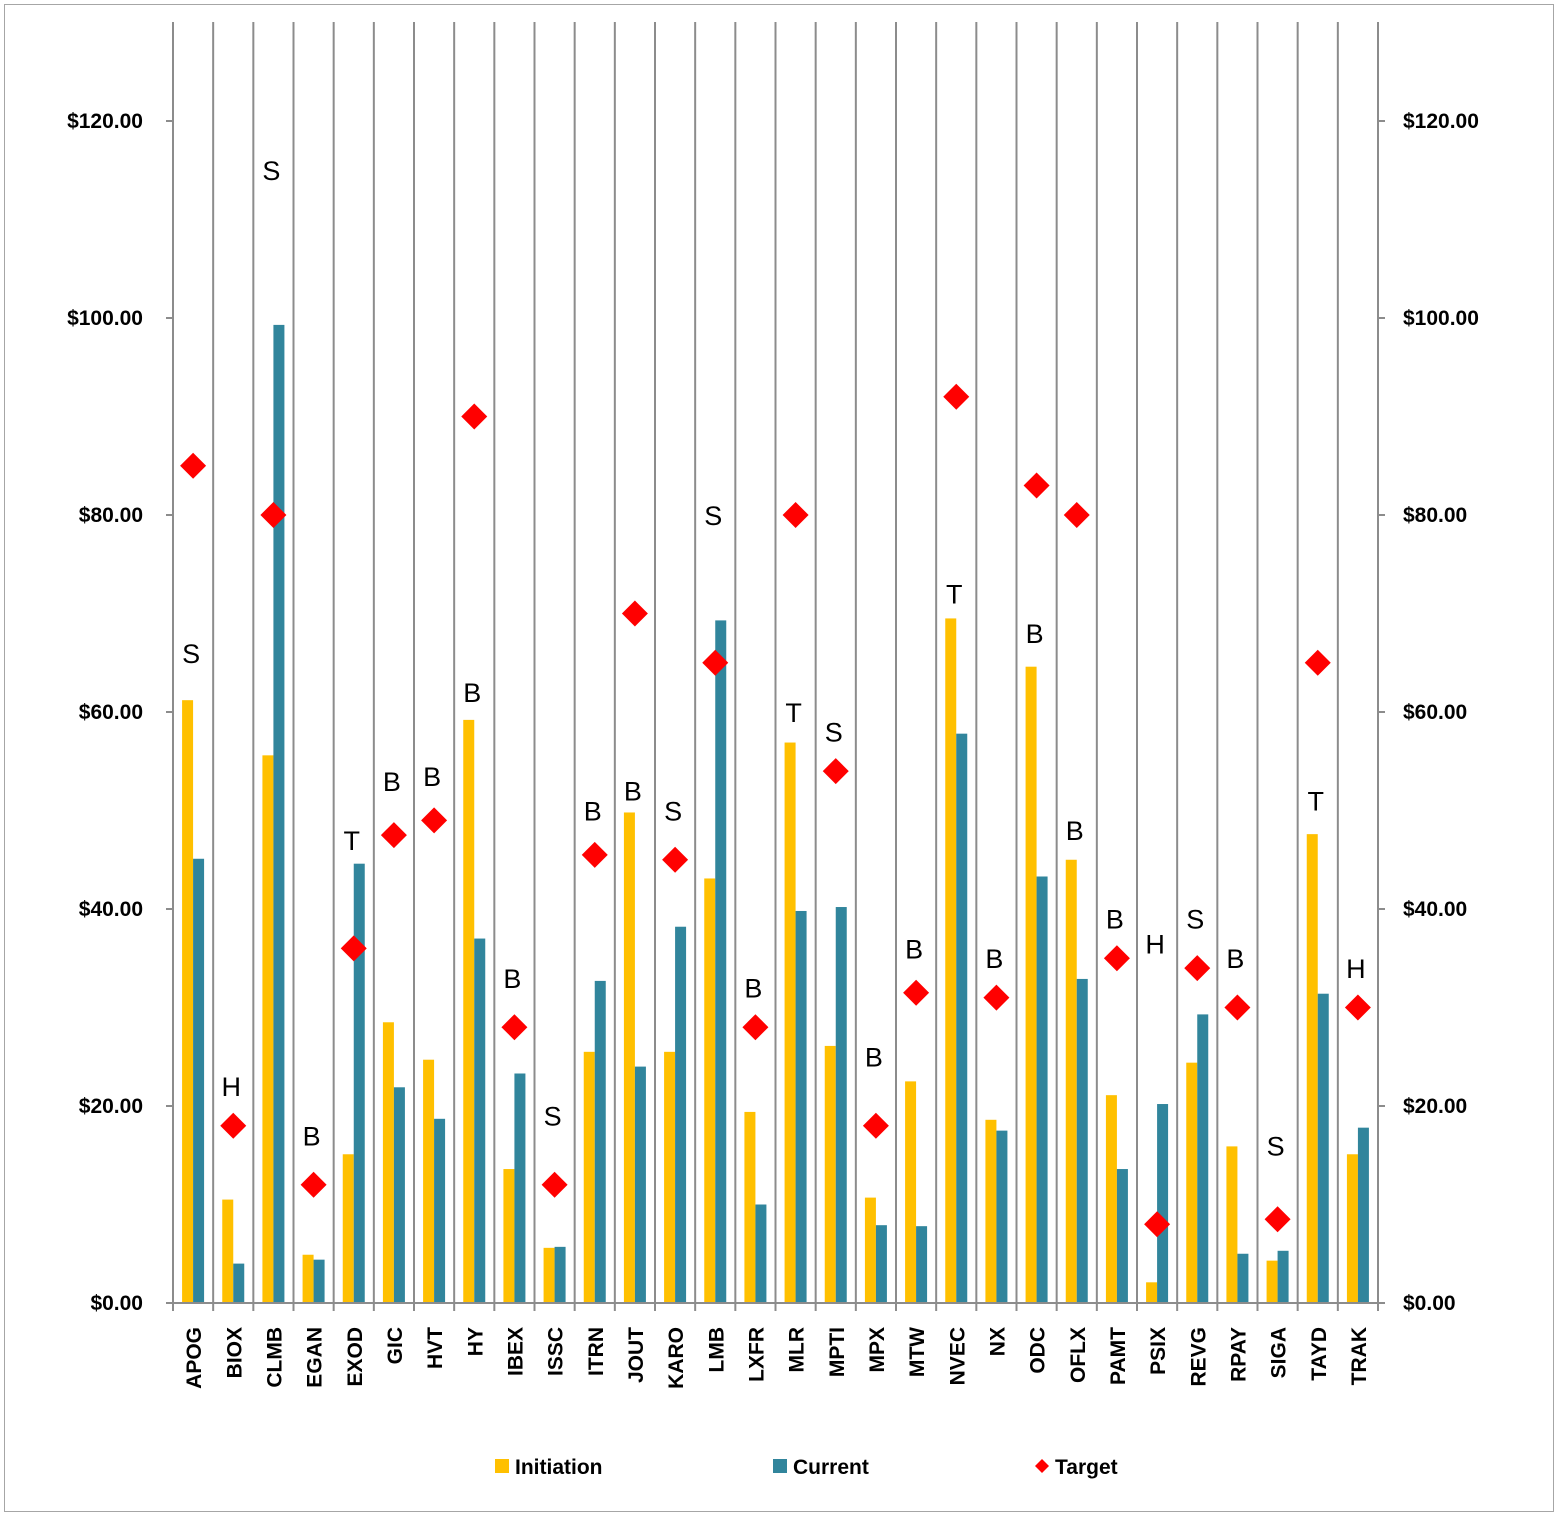 This screenshot has height=1518, width=1562. I want to click on y-tick-label-left: $0.00, so click(116, 1303).